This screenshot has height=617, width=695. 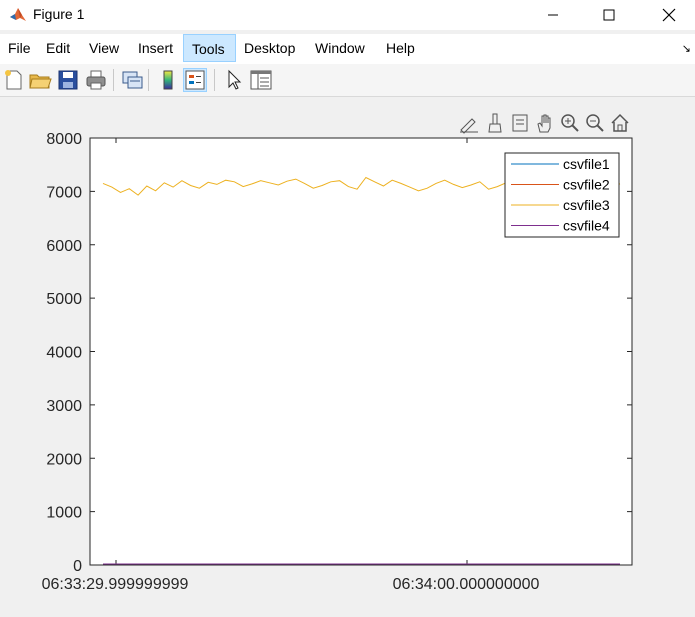 I want to click on menu-window: Window, so click(x=340, y=48).